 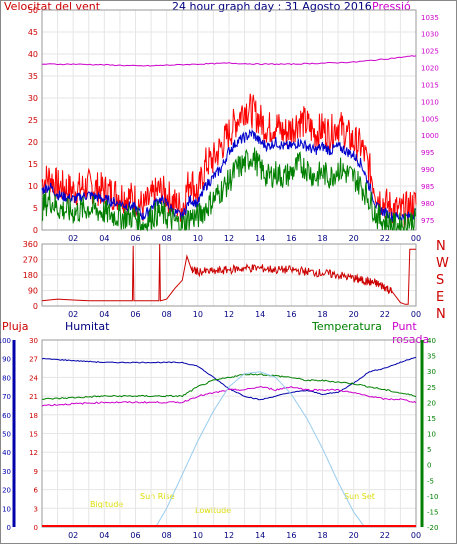 What do you see at coordinates (431, 357) in the screenshot?
I see `temperature-tick-label: 35` at bounding box center [431, 357].